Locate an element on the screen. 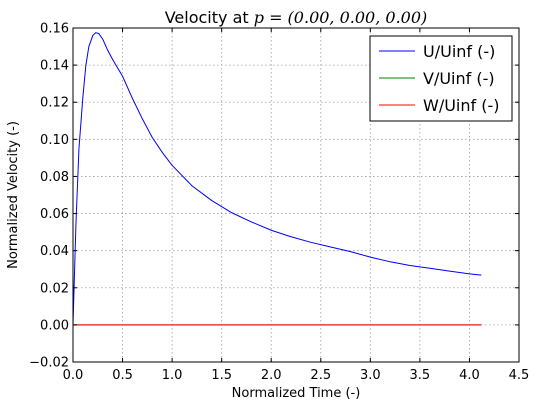 The image size is (537, 407). y-tick-label: −0.02 is located at coordinates (49, 363).